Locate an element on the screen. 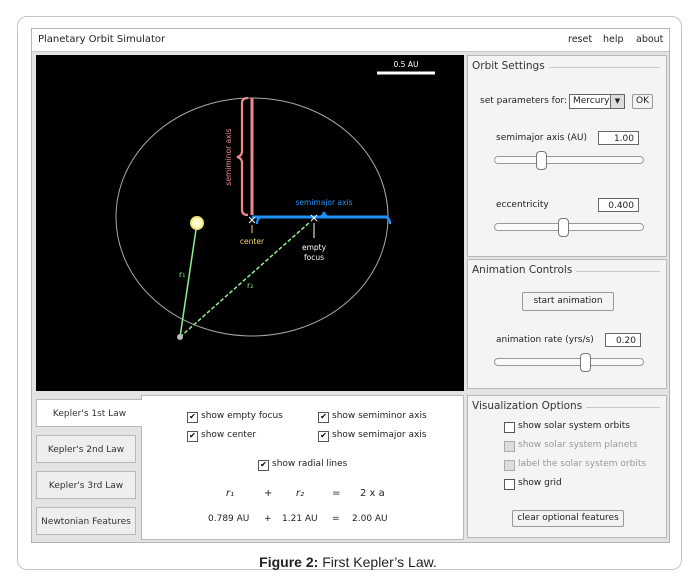 This screenshot has height=585, width=696. reset-link: reset is located at coordinates (580, 39).